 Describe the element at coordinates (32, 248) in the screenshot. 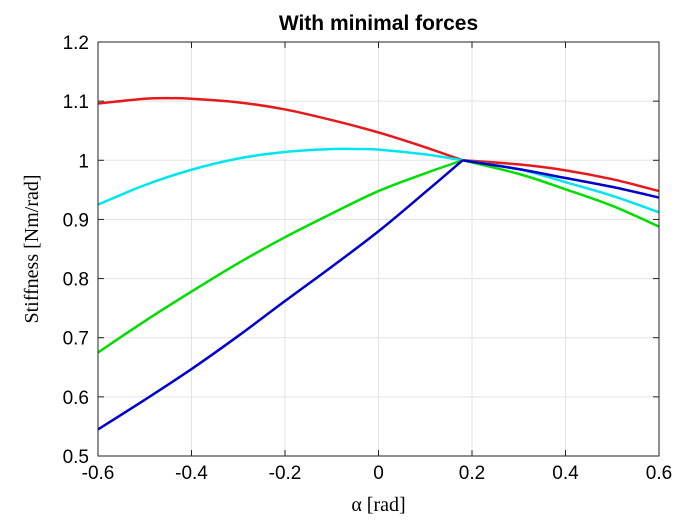

I see `y-axis-label: Stiffness [Nm/rad]` at that location.